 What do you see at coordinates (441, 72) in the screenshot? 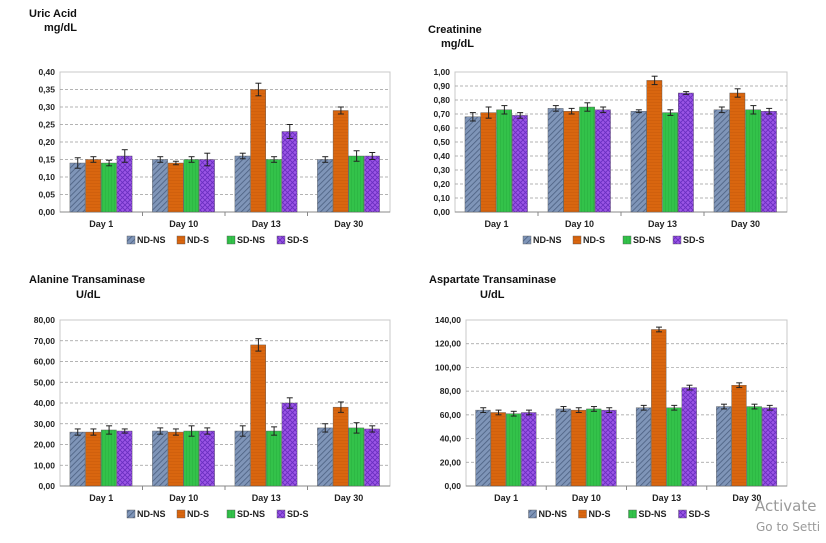
I see `y-tick-label: 1,00` at bounding box center [441, 72].